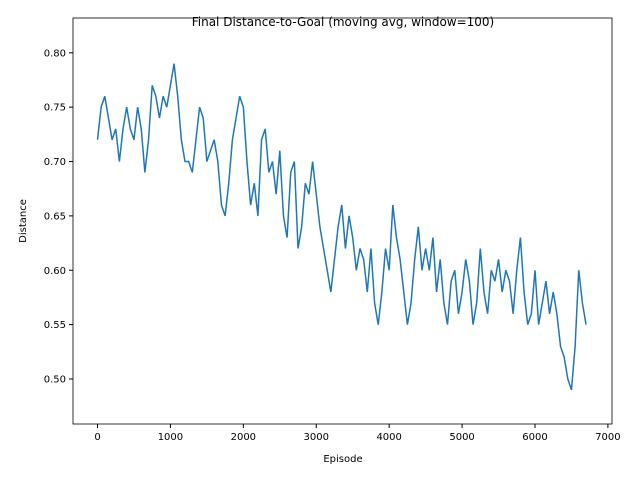 This screenshot has height=480, width=640. What do you see at coordinates (23, 221) in the screenshot?
I see `y-axis-label: Distance` at bounding box center [23, 221].